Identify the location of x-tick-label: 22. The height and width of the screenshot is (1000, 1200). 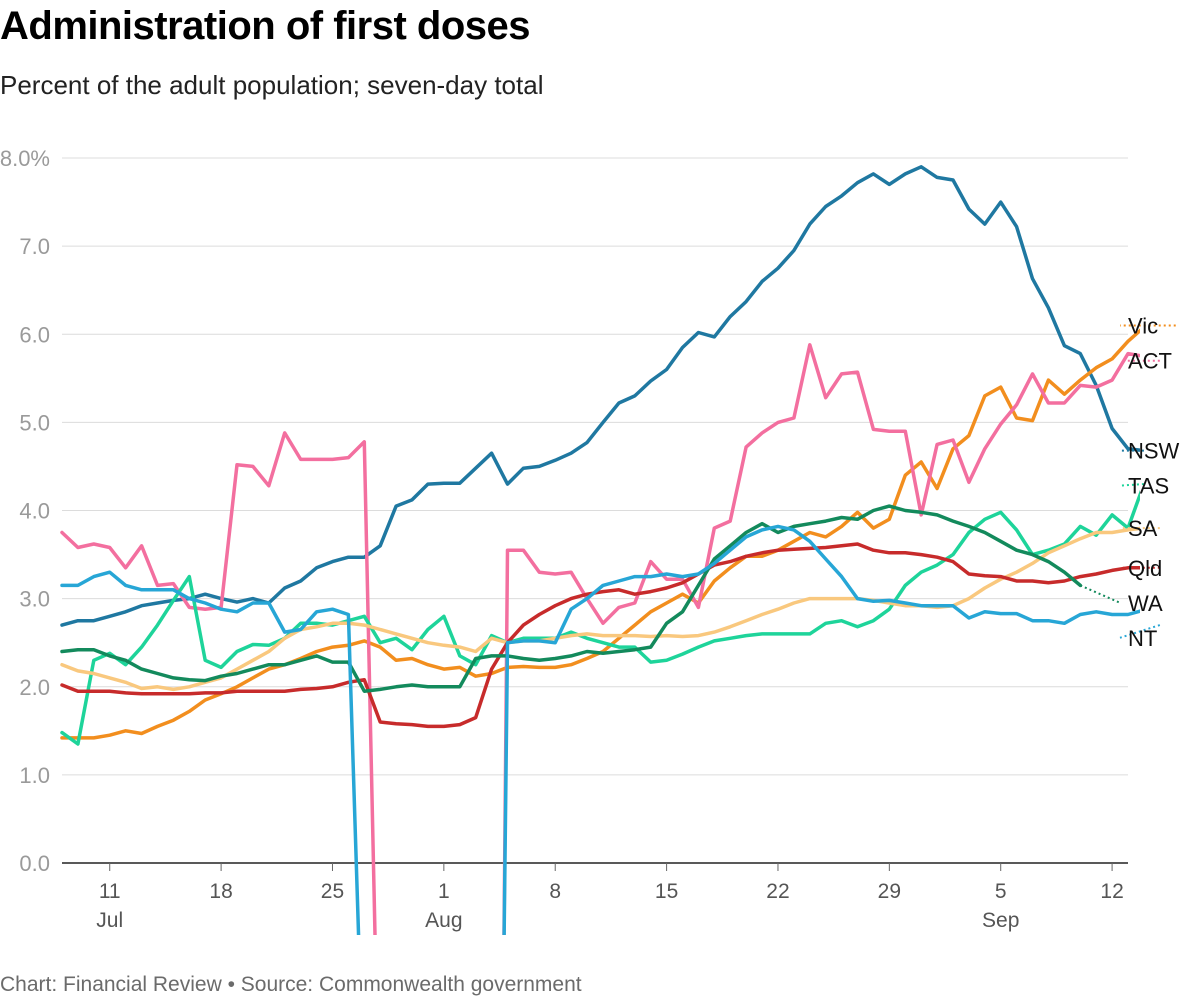
(777, 891).